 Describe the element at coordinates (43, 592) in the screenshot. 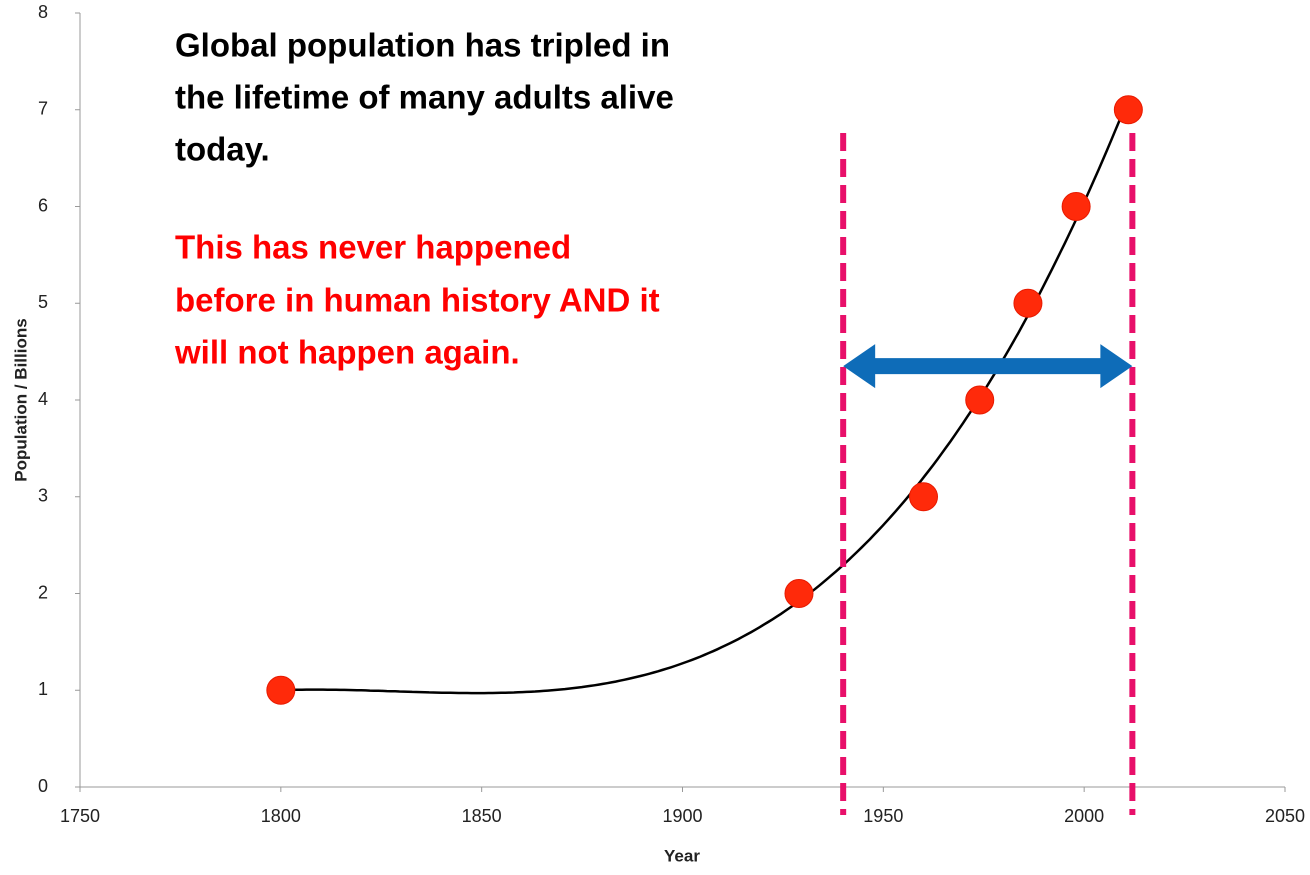

I see `y-tick-label: 2` at that location.